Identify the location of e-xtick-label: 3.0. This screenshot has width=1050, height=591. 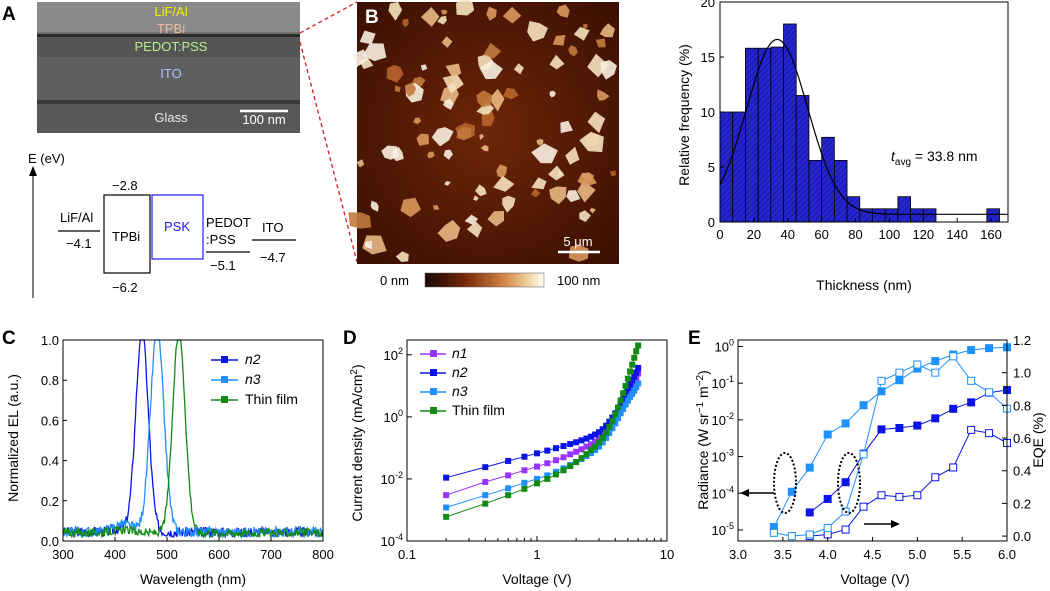
(738, 554).